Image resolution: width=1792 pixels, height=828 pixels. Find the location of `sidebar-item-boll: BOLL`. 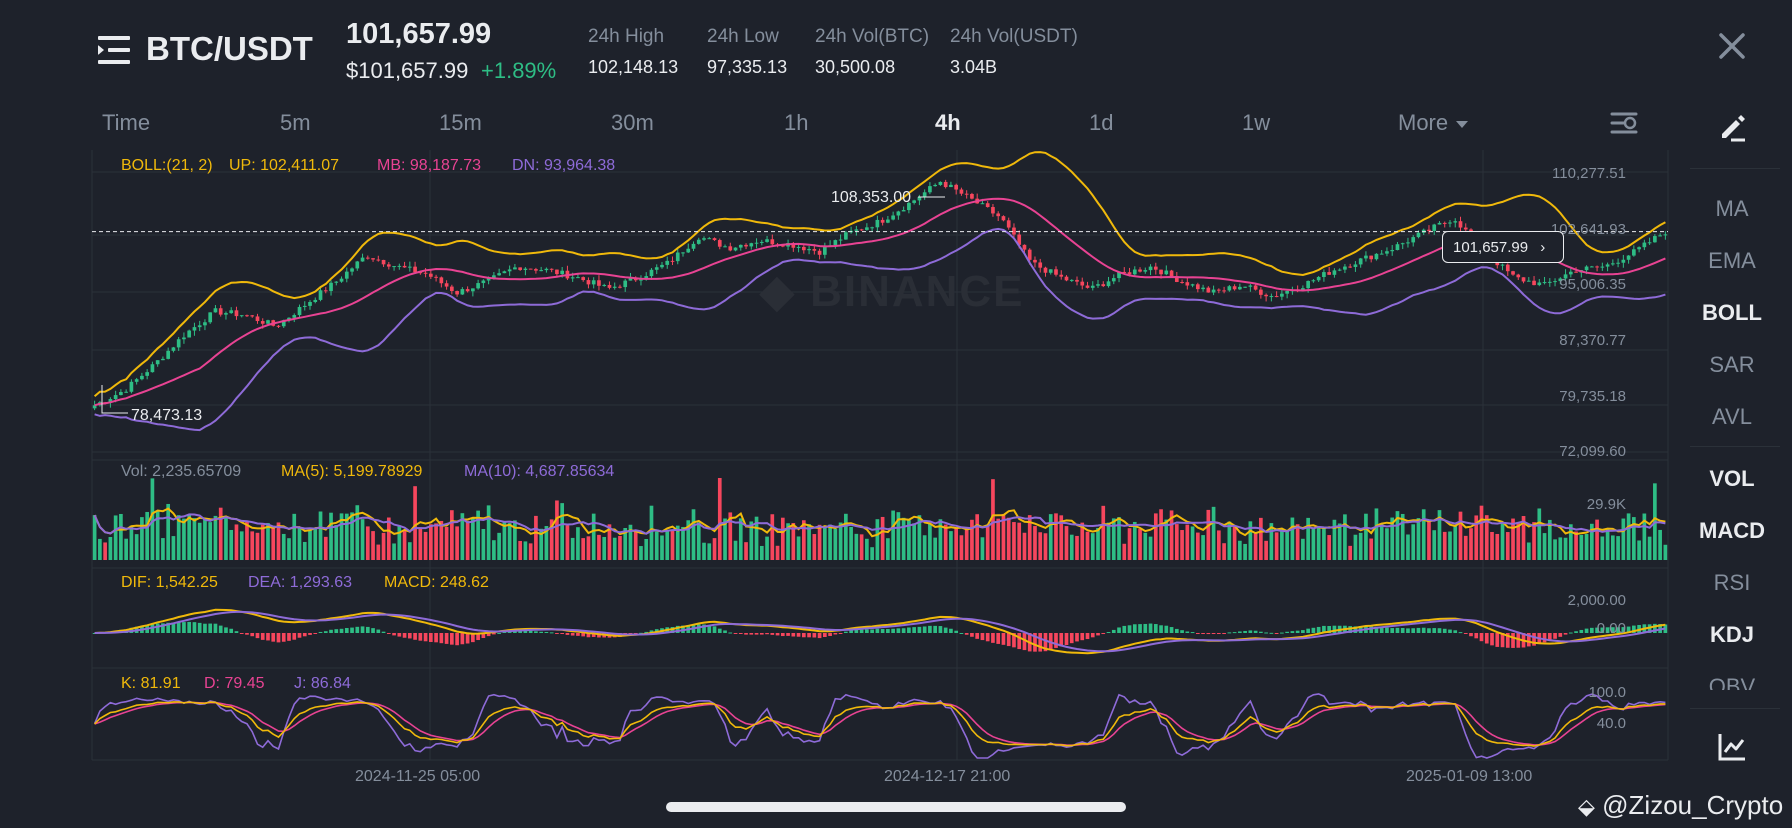

sidebar-item-boll: BOLL is located at coordinates (1732, 312).